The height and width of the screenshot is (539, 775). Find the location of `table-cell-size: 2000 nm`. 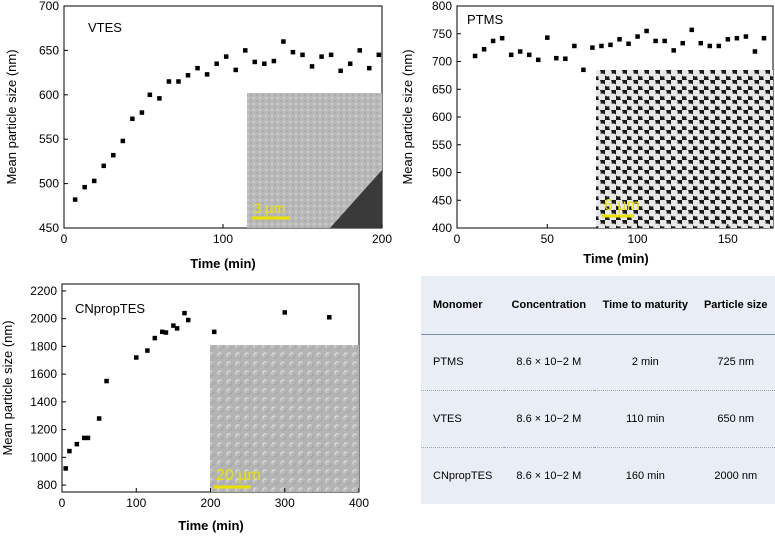

table-cell-size: 2000 nm is located at coordinates (735, 475).